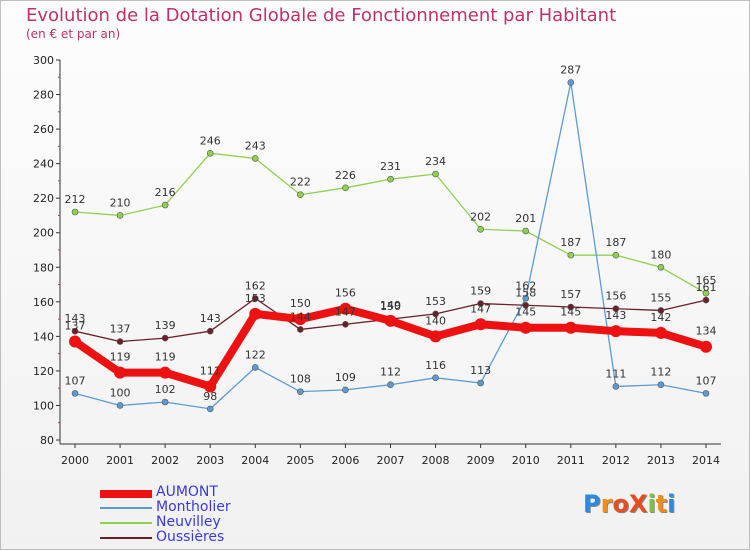 This screenshot has width=750, height=550. I want to click on logo-letter: i, so click(671, 504).